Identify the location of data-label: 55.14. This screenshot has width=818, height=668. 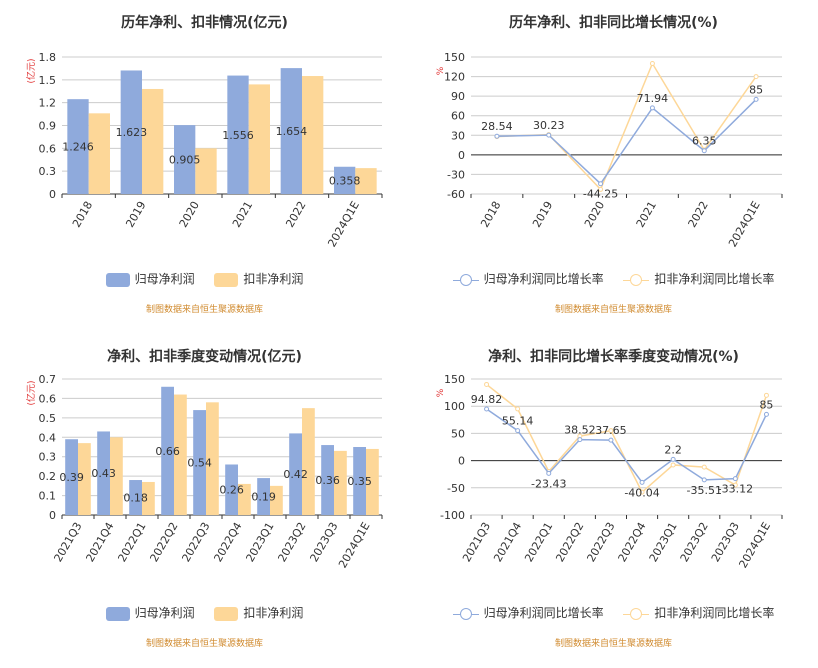
(518, 421).